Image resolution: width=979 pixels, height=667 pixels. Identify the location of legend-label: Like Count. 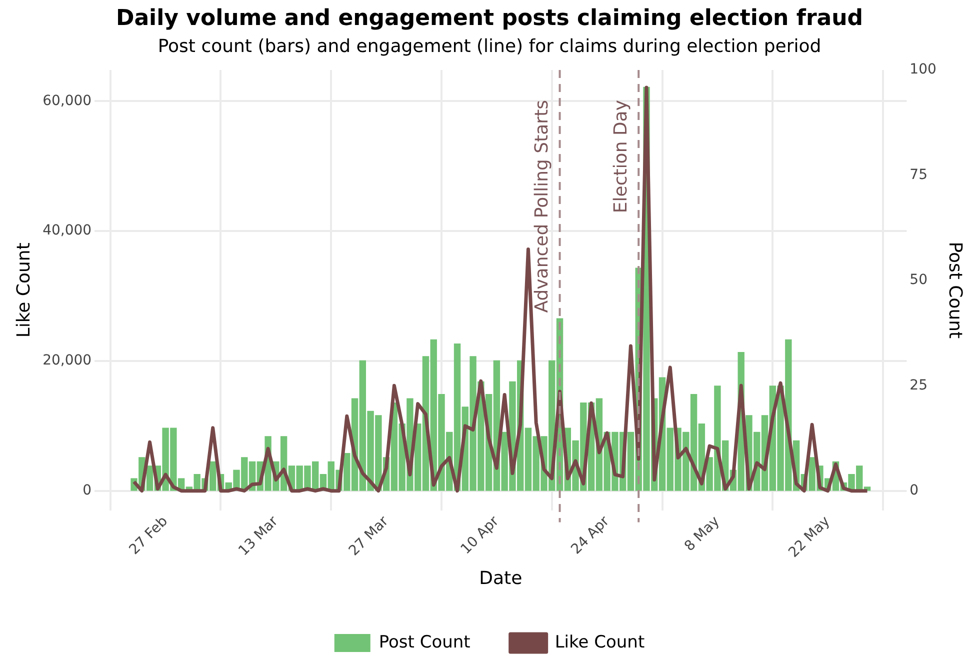
(599, 642).